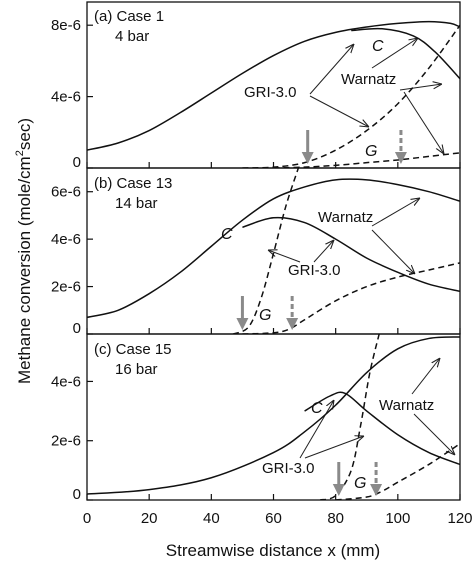  Describe the element at coordinates (378, 46) in the screenshot. I see `panel-a-c-label: C` at that location.